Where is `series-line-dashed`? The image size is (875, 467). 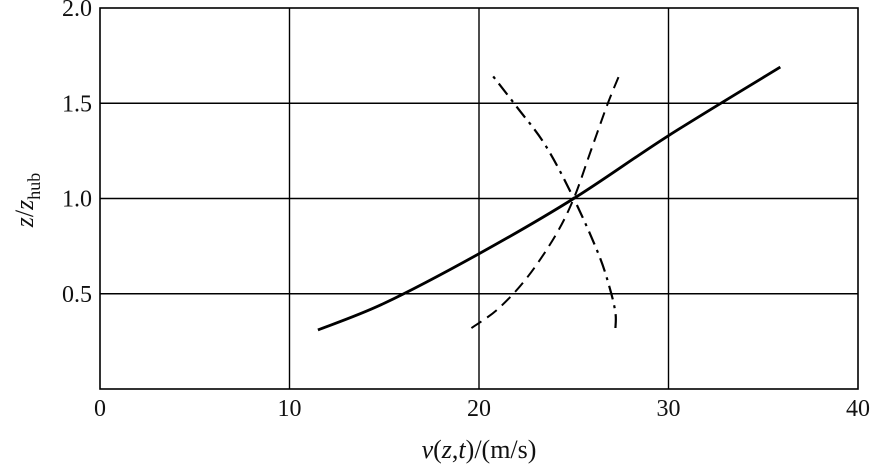
series-line-dashed is located at coordinates (546, 199).